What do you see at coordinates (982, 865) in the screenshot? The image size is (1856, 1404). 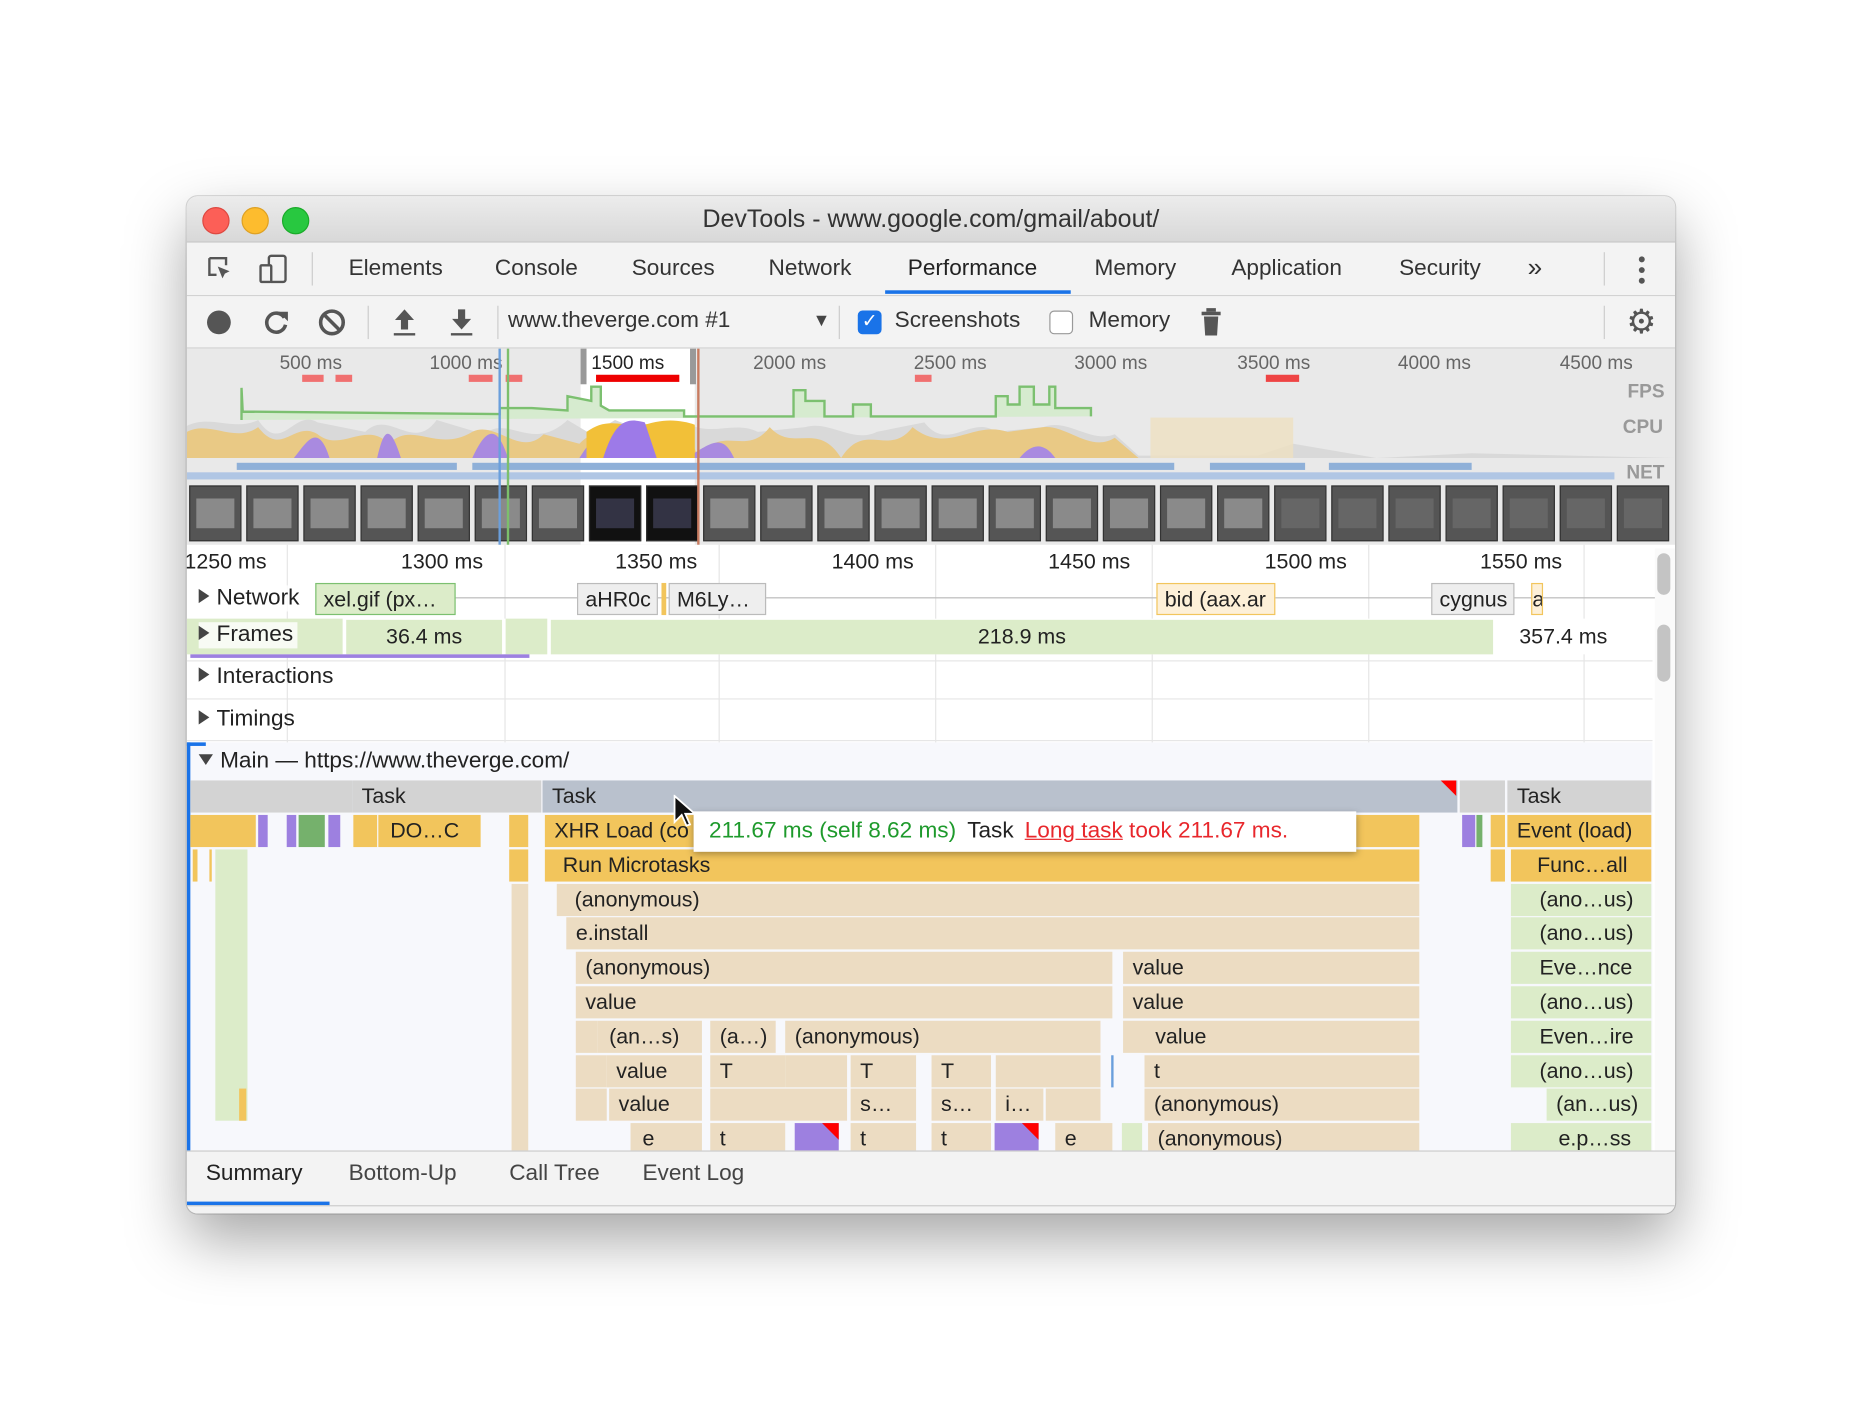 I see `flame-event: Run Microtasks` at bounding box center [982, 865].